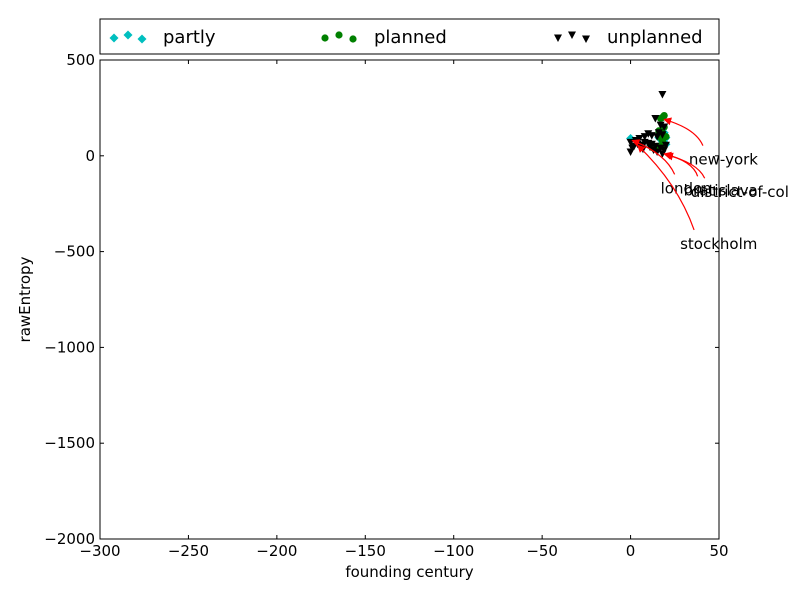 The height and width of the screenshot is (600, 800). I want to click on y-tick-label: 500, so click(80, 60).